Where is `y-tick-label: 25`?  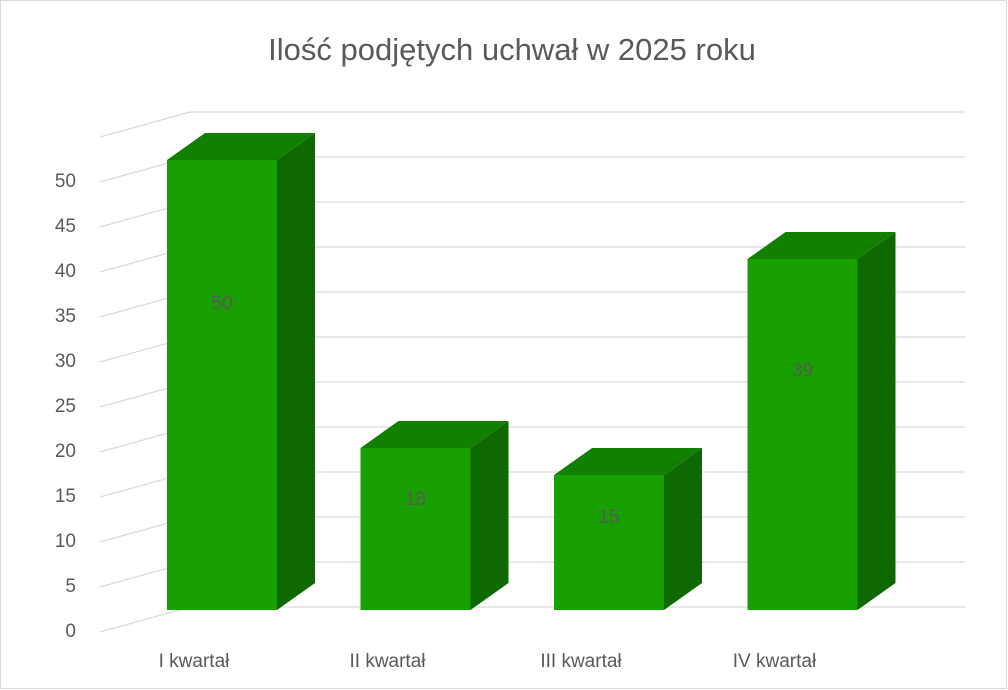 y-tick-label: 25 is located at coordinates (65, 406).